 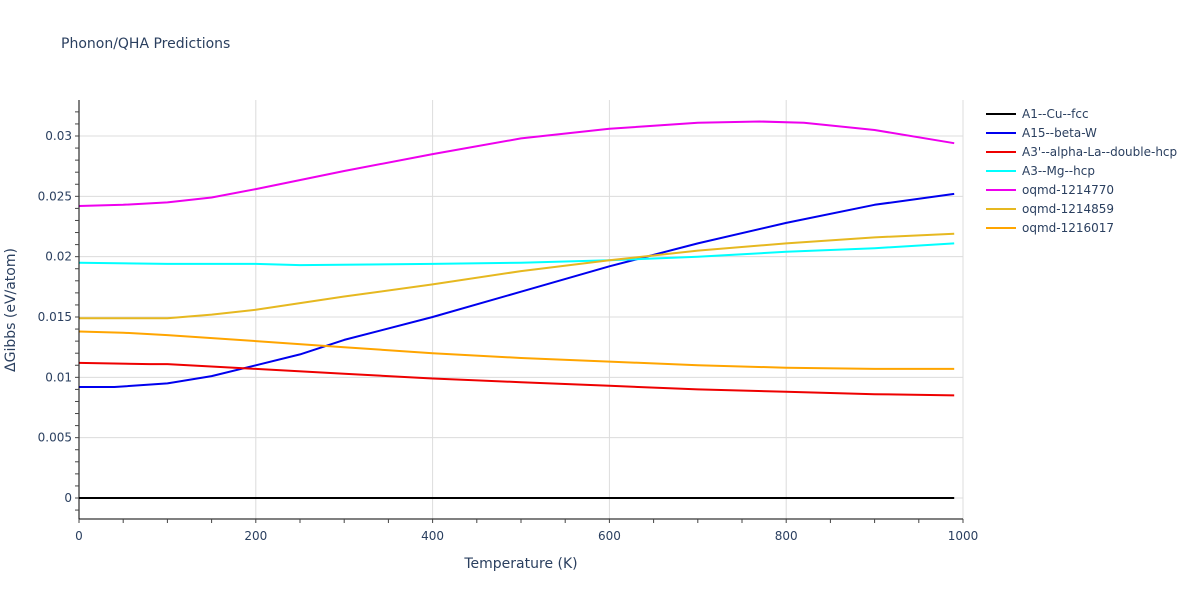 I want to click on x-tick-label: 400, so click(x=432, y=536).